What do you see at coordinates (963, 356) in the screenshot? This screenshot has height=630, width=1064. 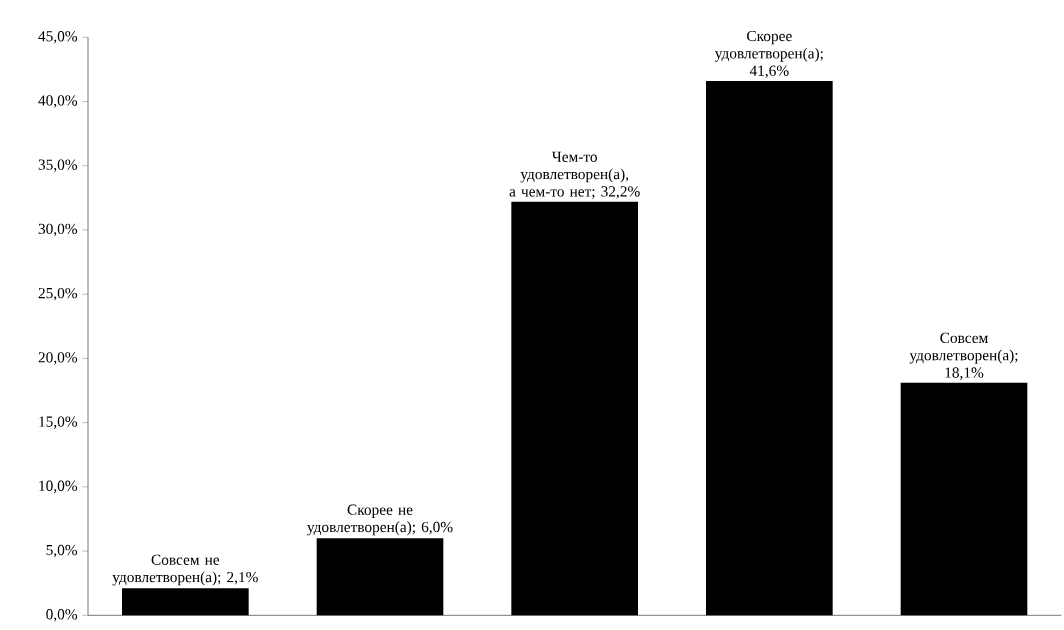 I see `data-label: Совсем удовлетворен(а); 18,1%` at bounding box center [963, 356].